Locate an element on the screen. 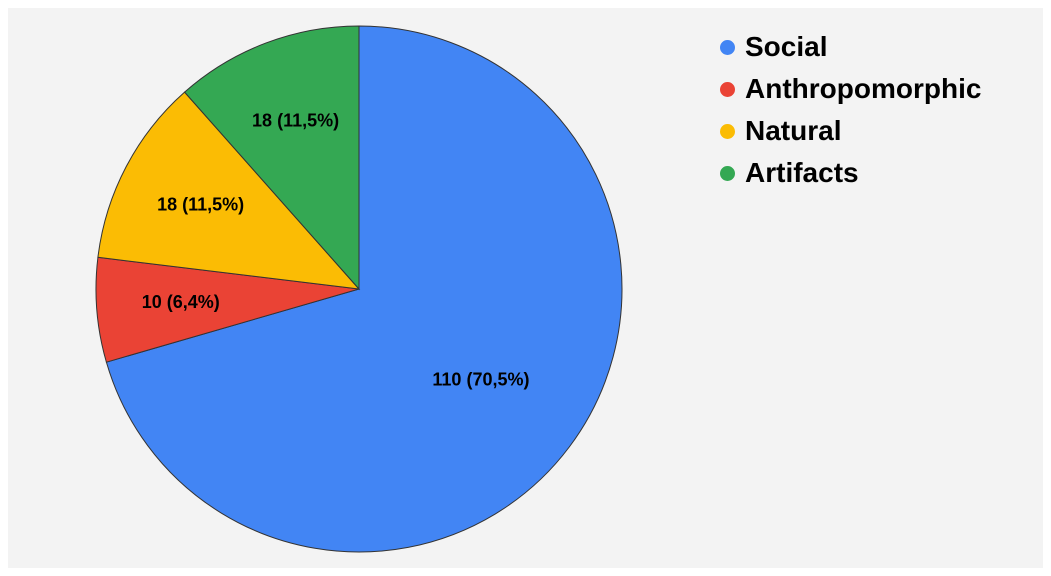 The width and height of the screenshot is (1051, 576). legend-label: Artifacts is located at coordinates (802, 172).